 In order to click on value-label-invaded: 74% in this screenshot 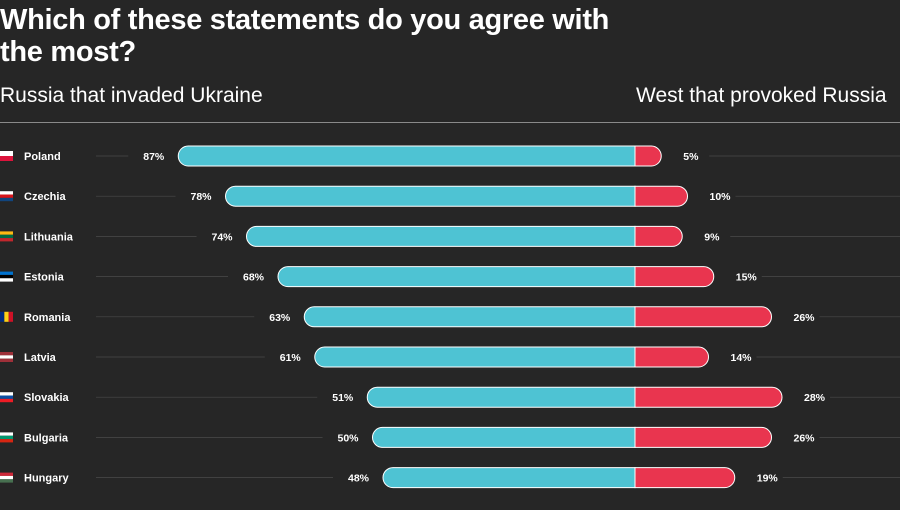, I will do `click(222, 237)`.